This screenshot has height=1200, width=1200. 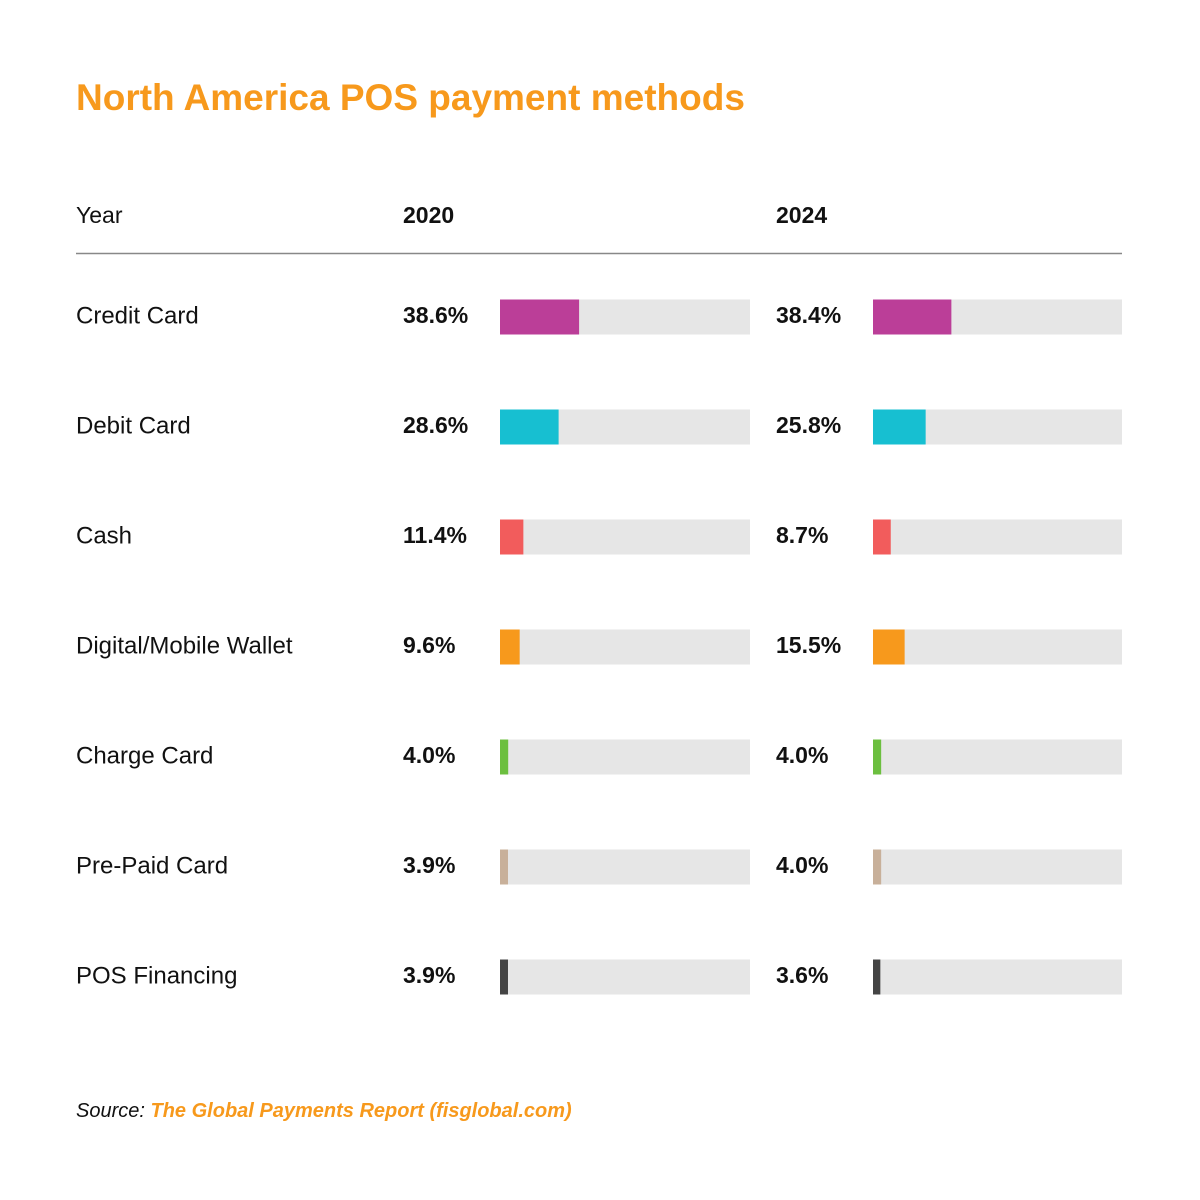 I want to click on category-label: Charge Card, so click(x=144, y=755).